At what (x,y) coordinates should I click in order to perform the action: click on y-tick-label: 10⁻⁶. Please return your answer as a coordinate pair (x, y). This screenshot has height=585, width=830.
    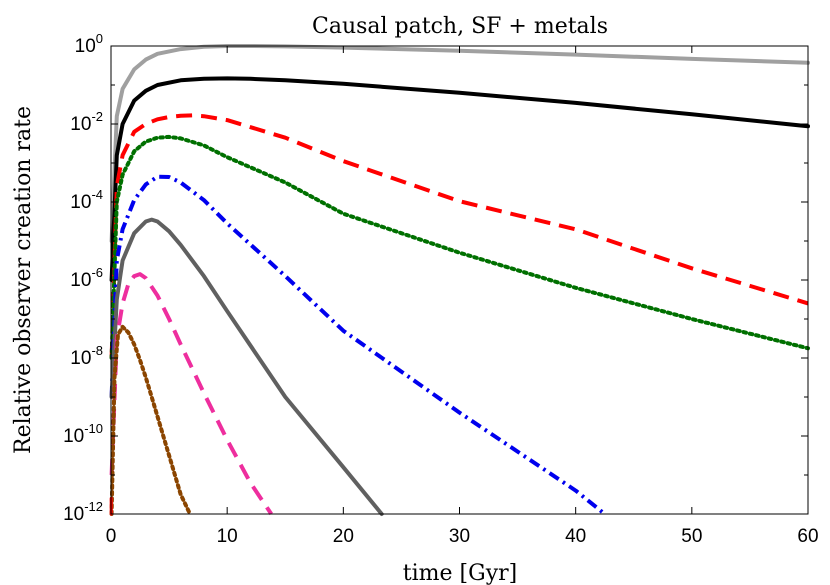
    Looking at the image, I should click on (86, 278).